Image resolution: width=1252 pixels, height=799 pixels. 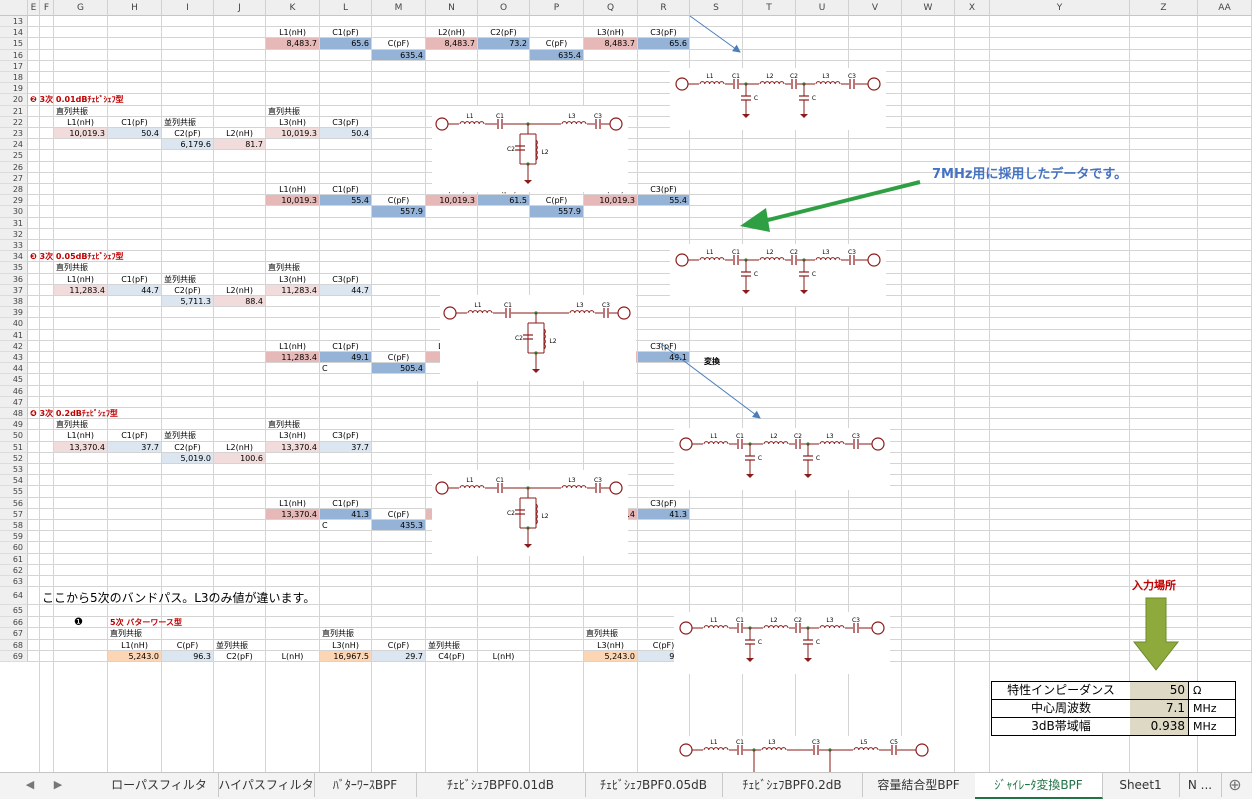 I want to click on cell-N68: 並列共振, so click(x=444, y=645).